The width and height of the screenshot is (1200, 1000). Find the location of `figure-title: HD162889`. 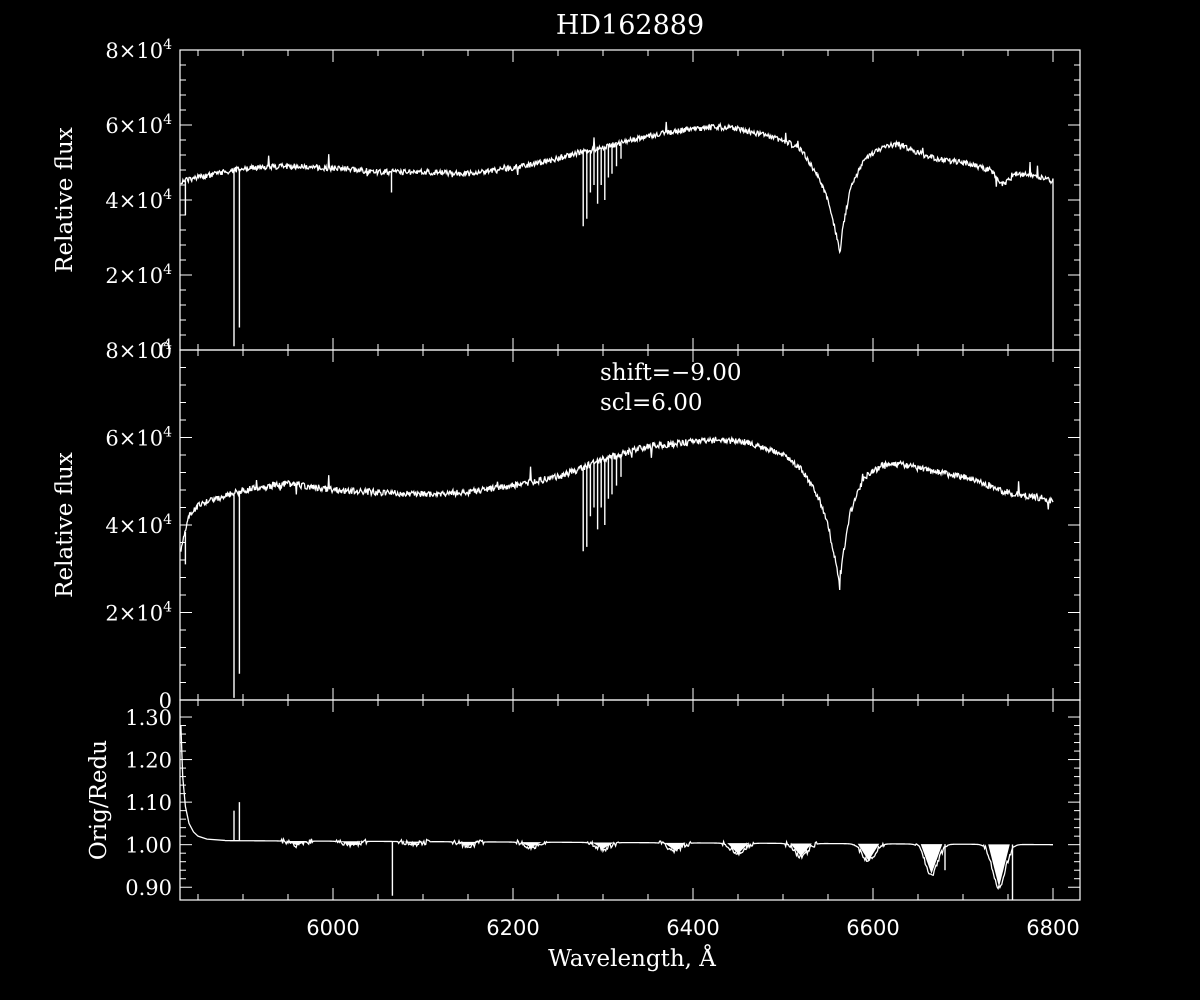

figure-title: HD162889 is located at coordinates (630, 25).